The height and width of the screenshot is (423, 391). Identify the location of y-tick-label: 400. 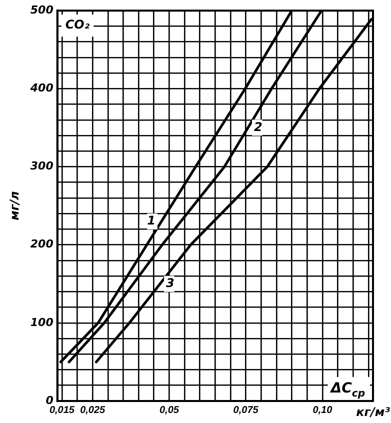
(41, 88).